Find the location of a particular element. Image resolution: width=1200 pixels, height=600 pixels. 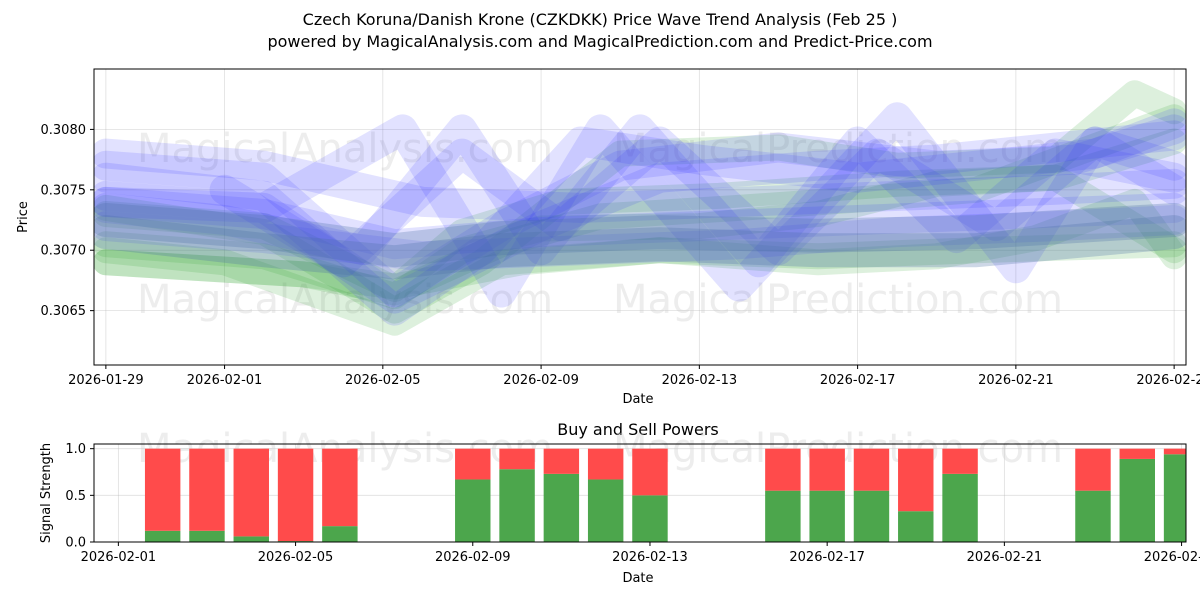

price-y-axis-label: Price is located at coordinates (23, 217).